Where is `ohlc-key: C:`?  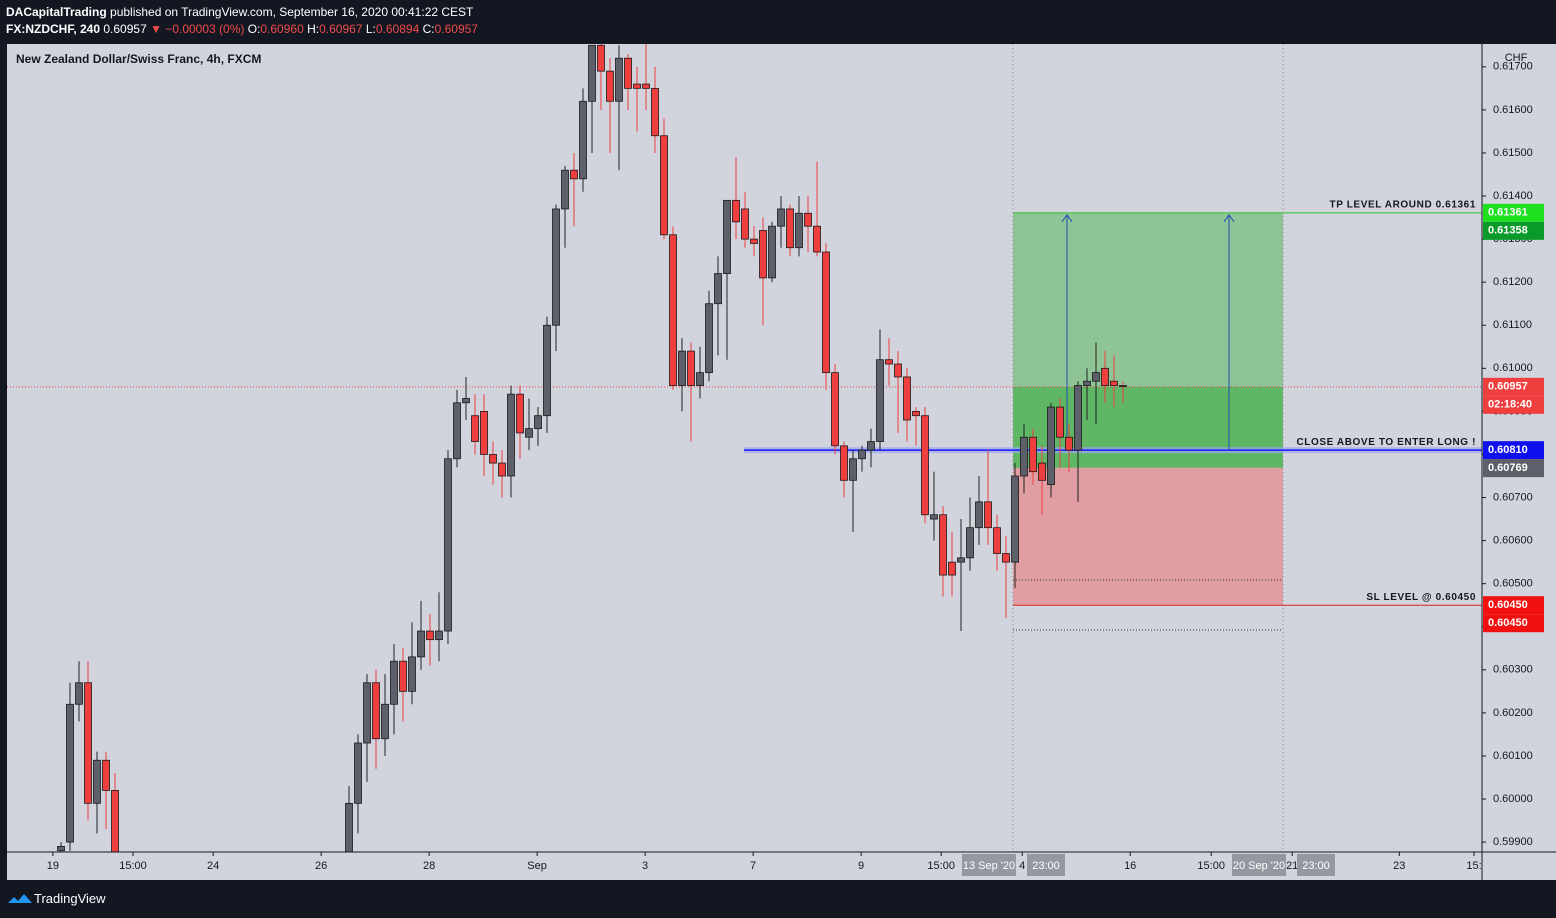 ohlc-key: C: is located at coordinates (428, 29).